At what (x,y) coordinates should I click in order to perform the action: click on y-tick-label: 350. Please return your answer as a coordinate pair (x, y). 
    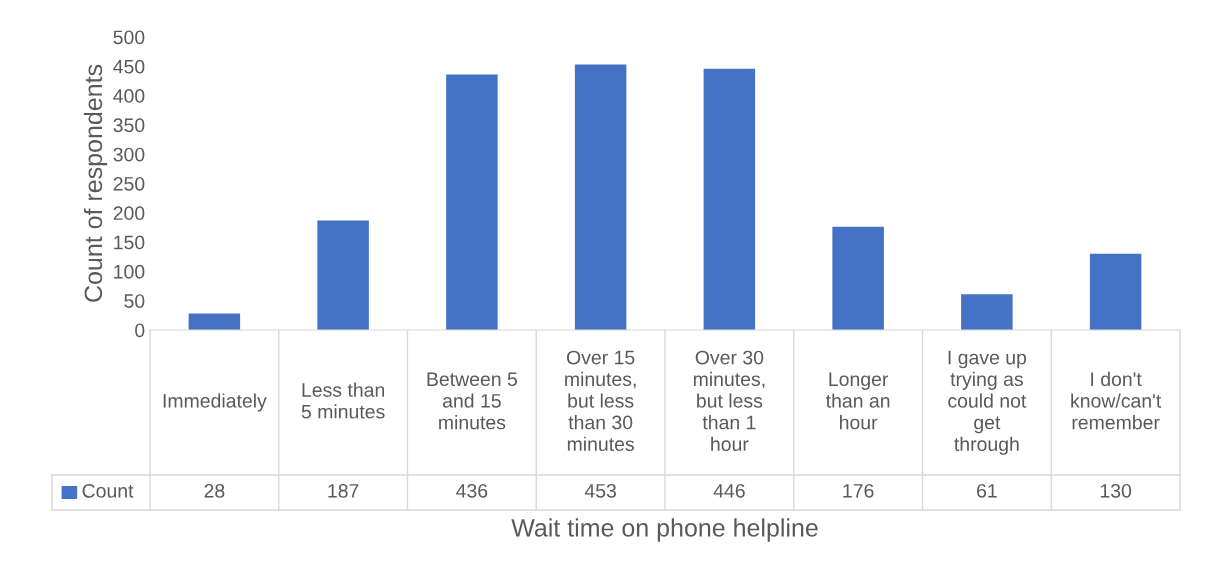
    Looking at the image, I should click on (129, 125).